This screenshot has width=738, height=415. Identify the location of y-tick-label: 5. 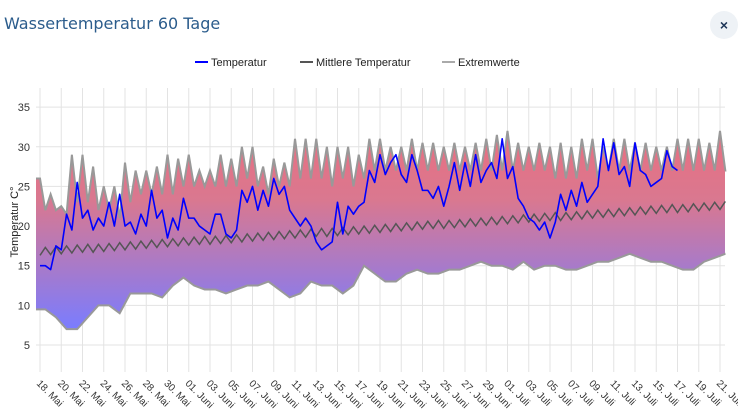
(27, 346).